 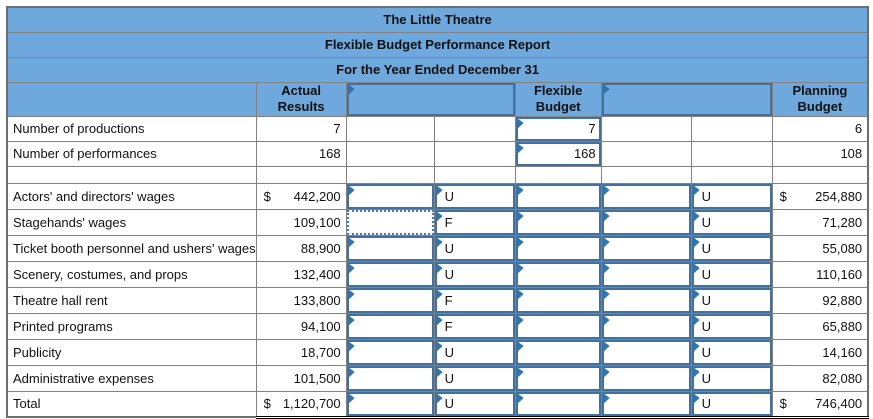 What do you see at coordinates (448, 222) in the screenshot?
I see `uf-value: F` at bounding box center [448, 222].